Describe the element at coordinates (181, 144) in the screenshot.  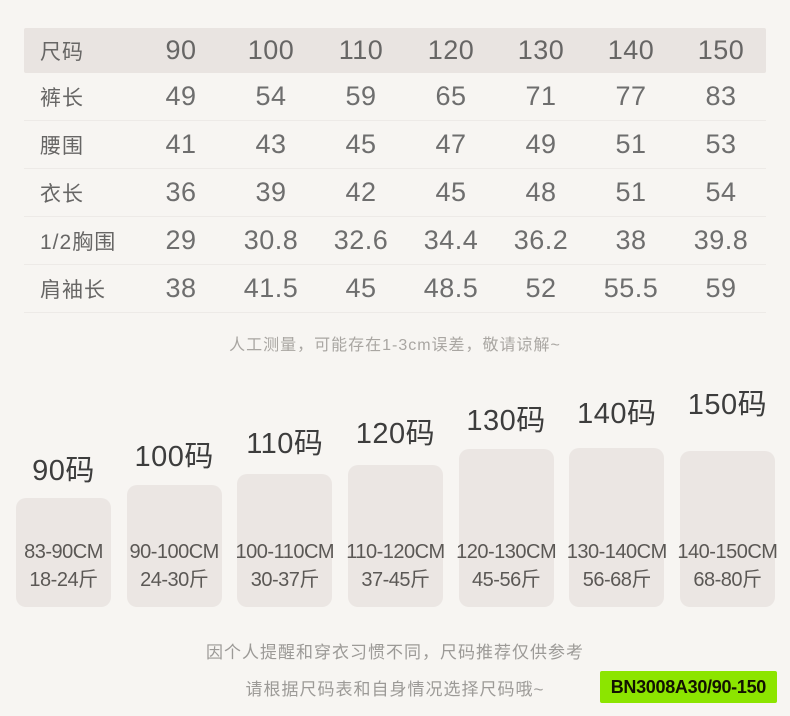
I see `value-cell: 41` at that location.